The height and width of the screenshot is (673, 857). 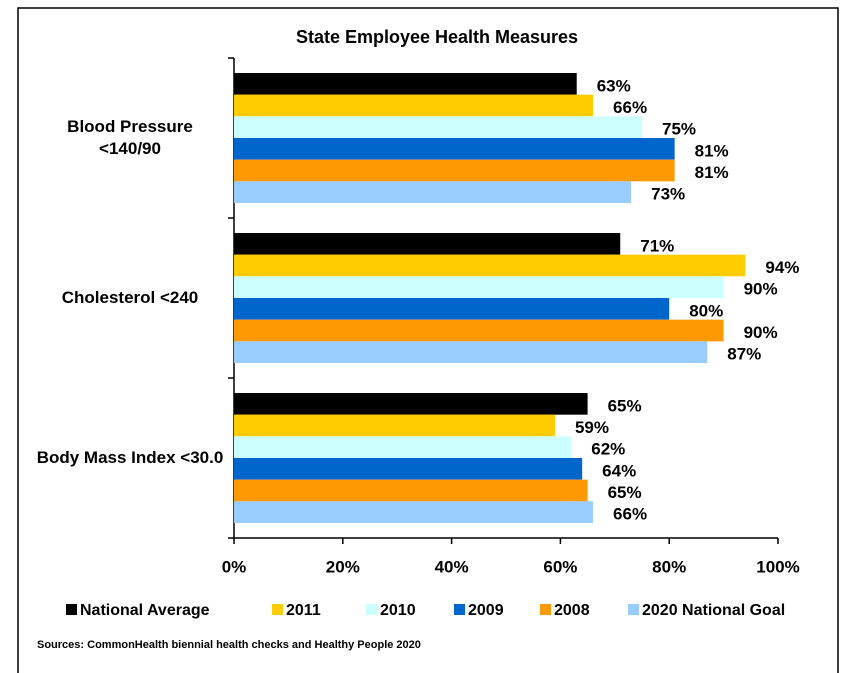 What do you see at coordinates (130, 137) in the screenshot?
I see `y-tick-label: Blood Pressure <140/90` at bounding box center [130, 137].